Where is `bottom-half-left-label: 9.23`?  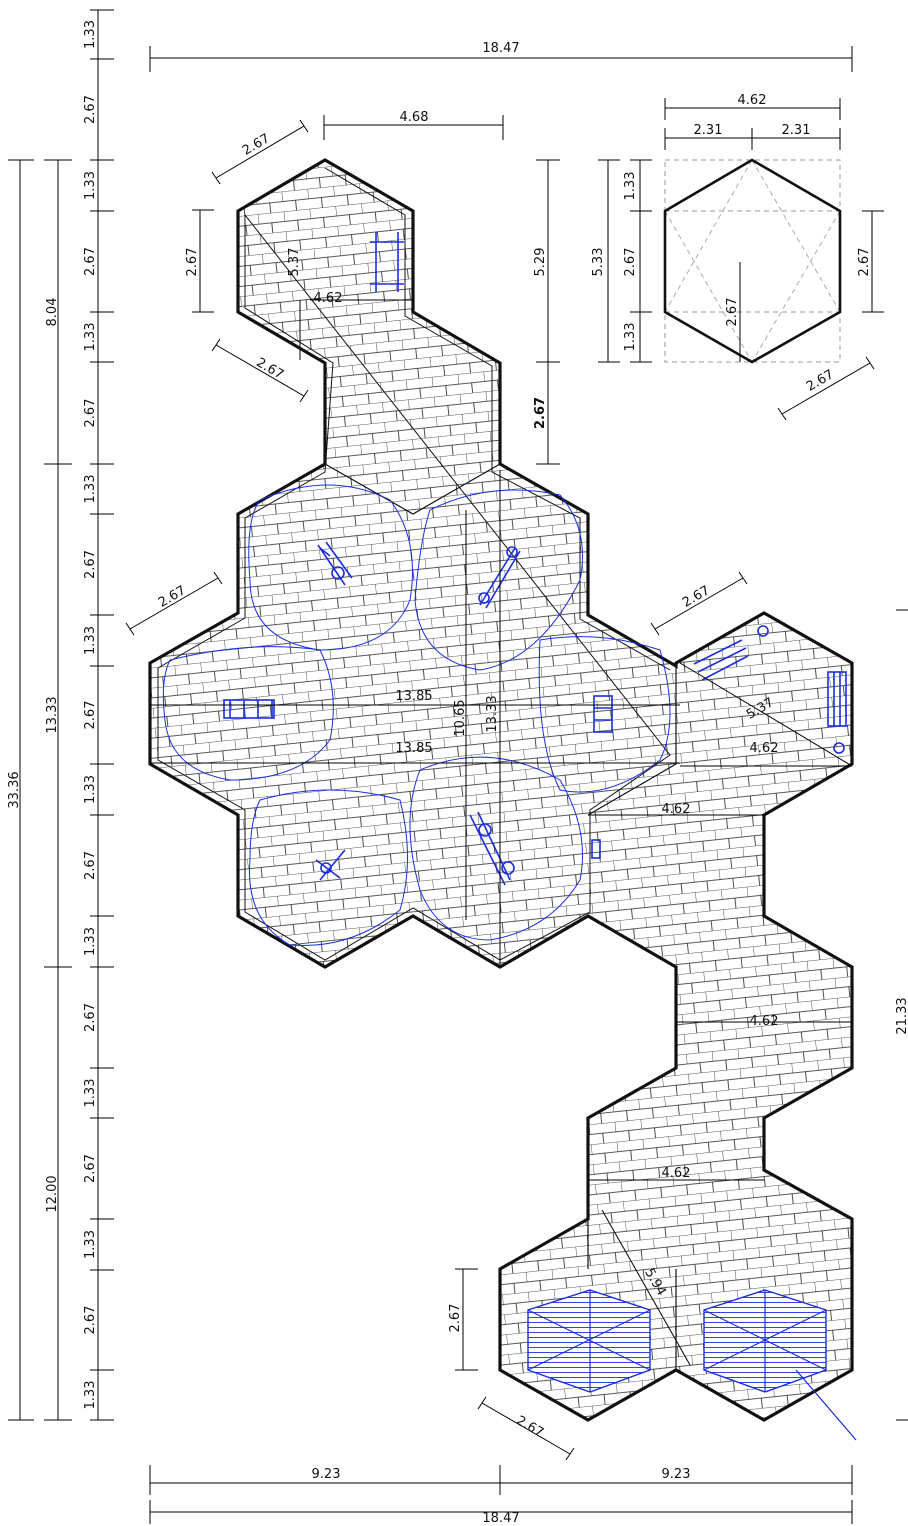
bottom-half-left-label: 9.23 is located at coordinates (326, 1474).